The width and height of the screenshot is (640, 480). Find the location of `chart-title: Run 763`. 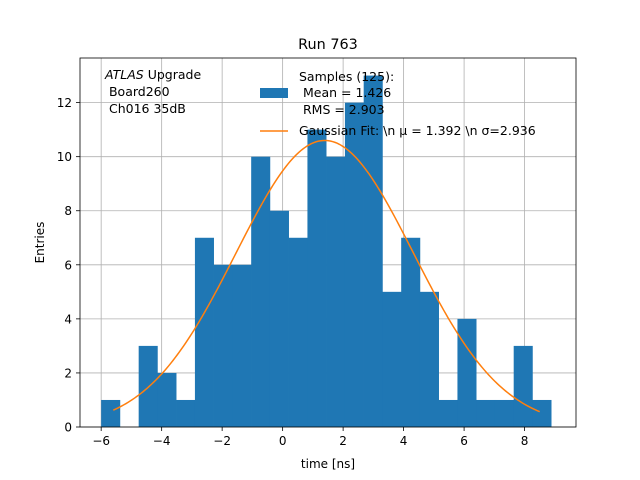

chart-title: Run 763 is located at coordinates (328, 45).